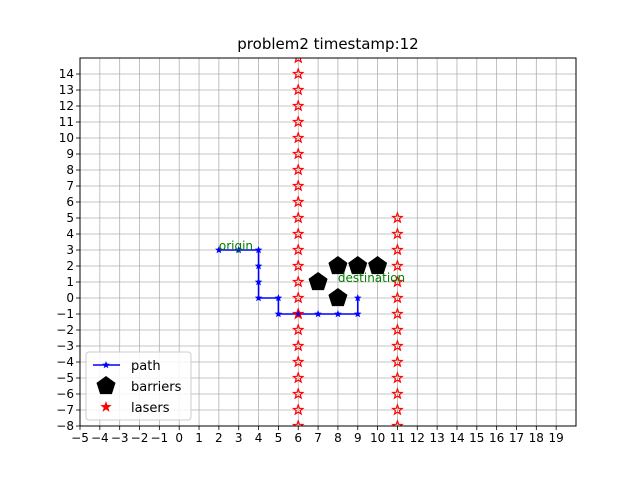 This screenshot has height=480, width=640. What do you see at coordinates (436, 438) in the screenshot?
I see `x-tick-label: 13` at bounding box center [436, 438].